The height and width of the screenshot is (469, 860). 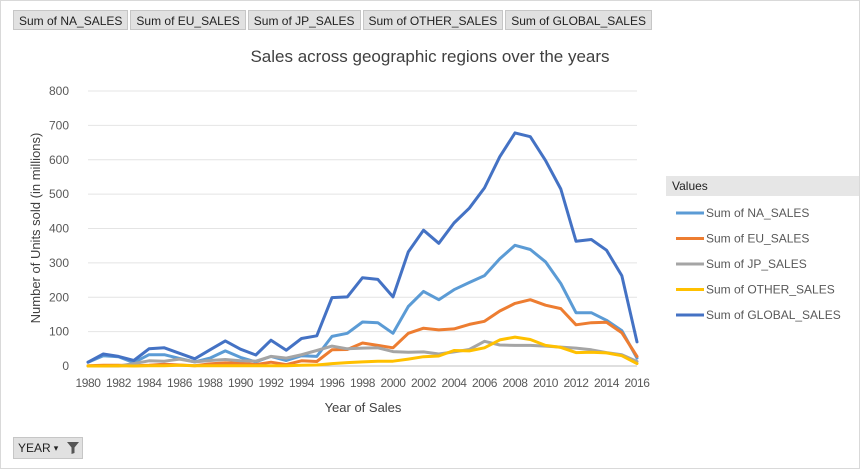 What do you see at coordinates (59, 263) in the screenshot?
I see `y-tick-label: 300` at bounding box center [59, 263].